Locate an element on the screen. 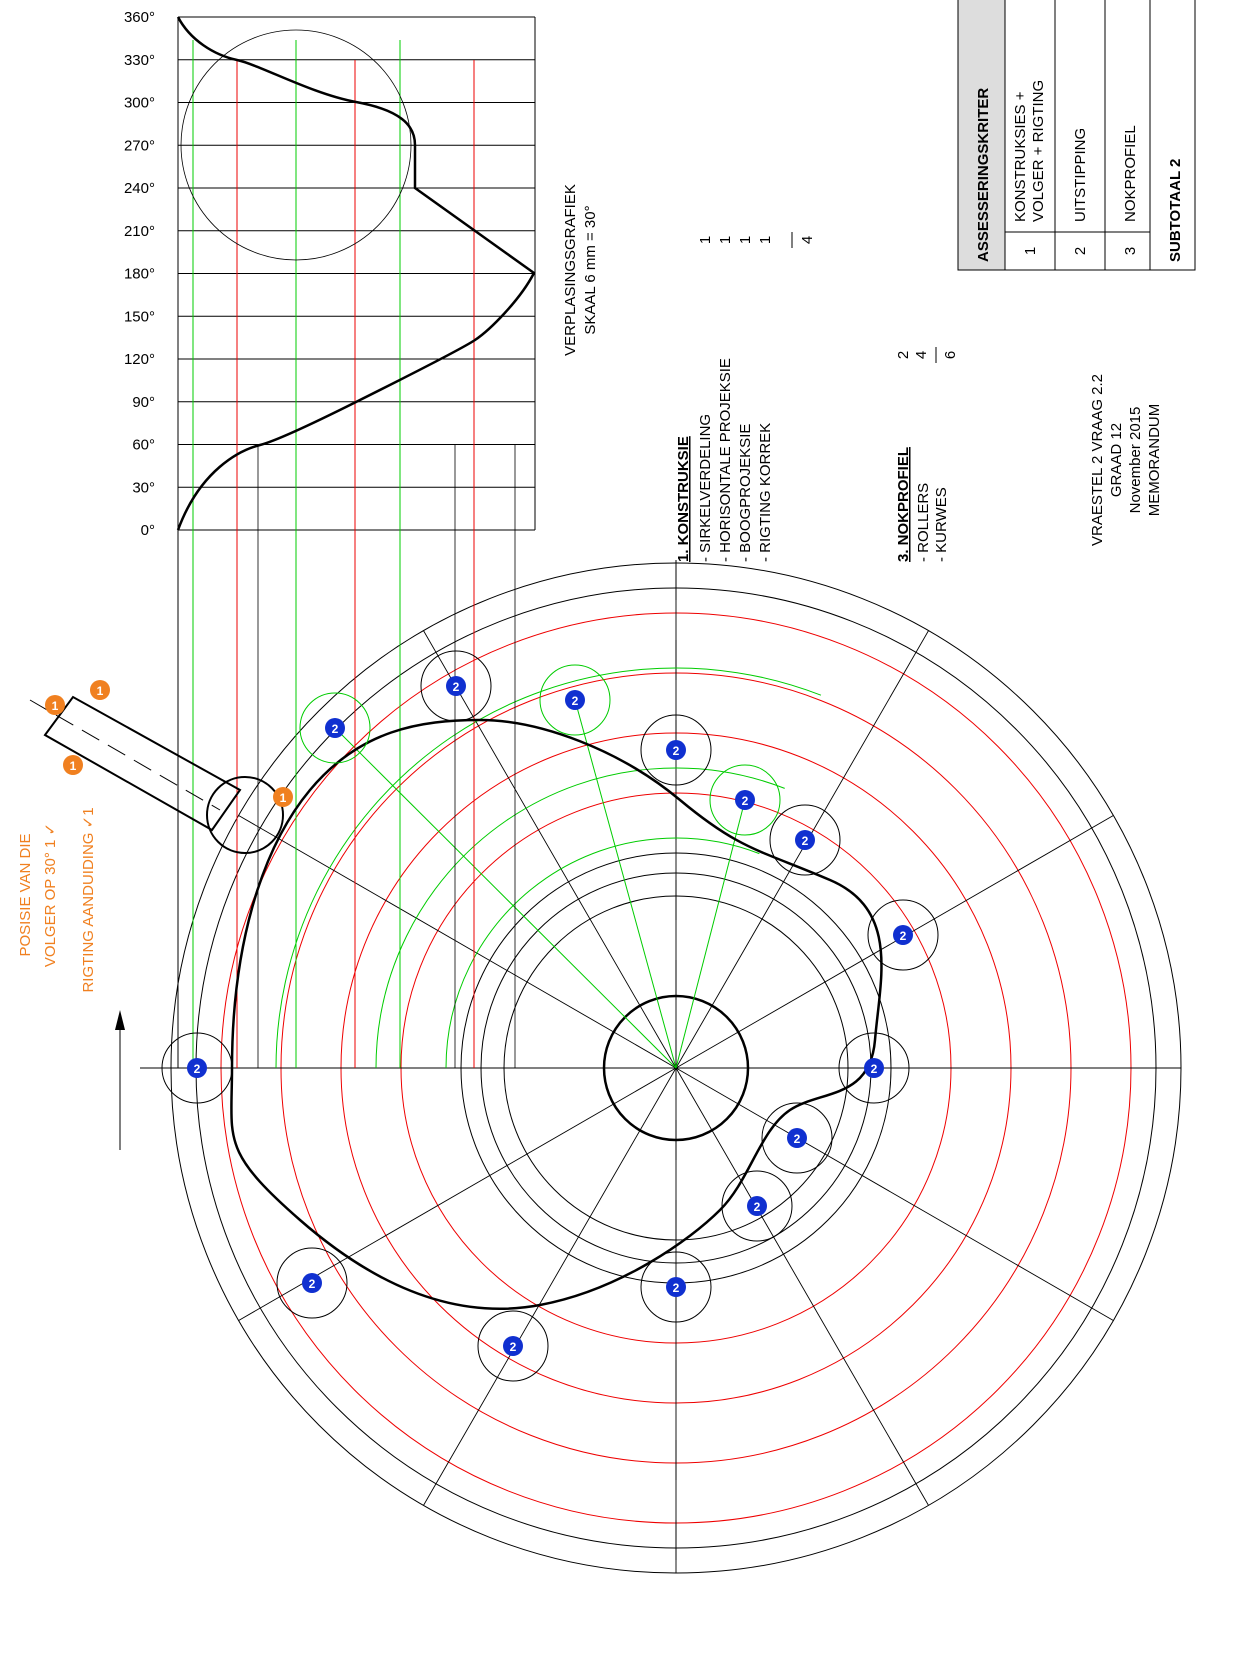  label: RIGTING AANDUIDING ✓1 is located at coordinates (88, 899).